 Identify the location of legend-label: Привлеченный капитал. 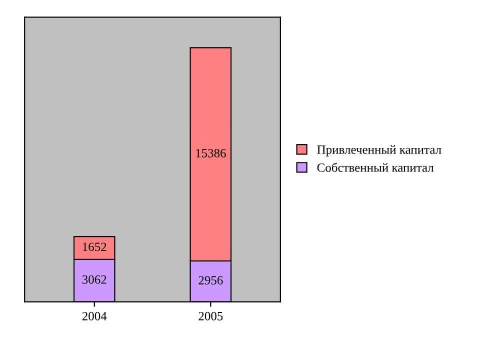
(379, 150).